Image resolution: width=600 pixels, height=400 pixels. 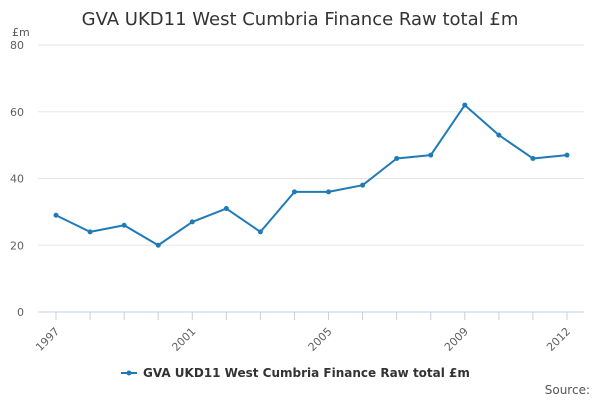 What do you see at coordinates (558, 339) in the screenshot?
I see `x-tick-label-4: 2012` at bounding box center [558, 339].